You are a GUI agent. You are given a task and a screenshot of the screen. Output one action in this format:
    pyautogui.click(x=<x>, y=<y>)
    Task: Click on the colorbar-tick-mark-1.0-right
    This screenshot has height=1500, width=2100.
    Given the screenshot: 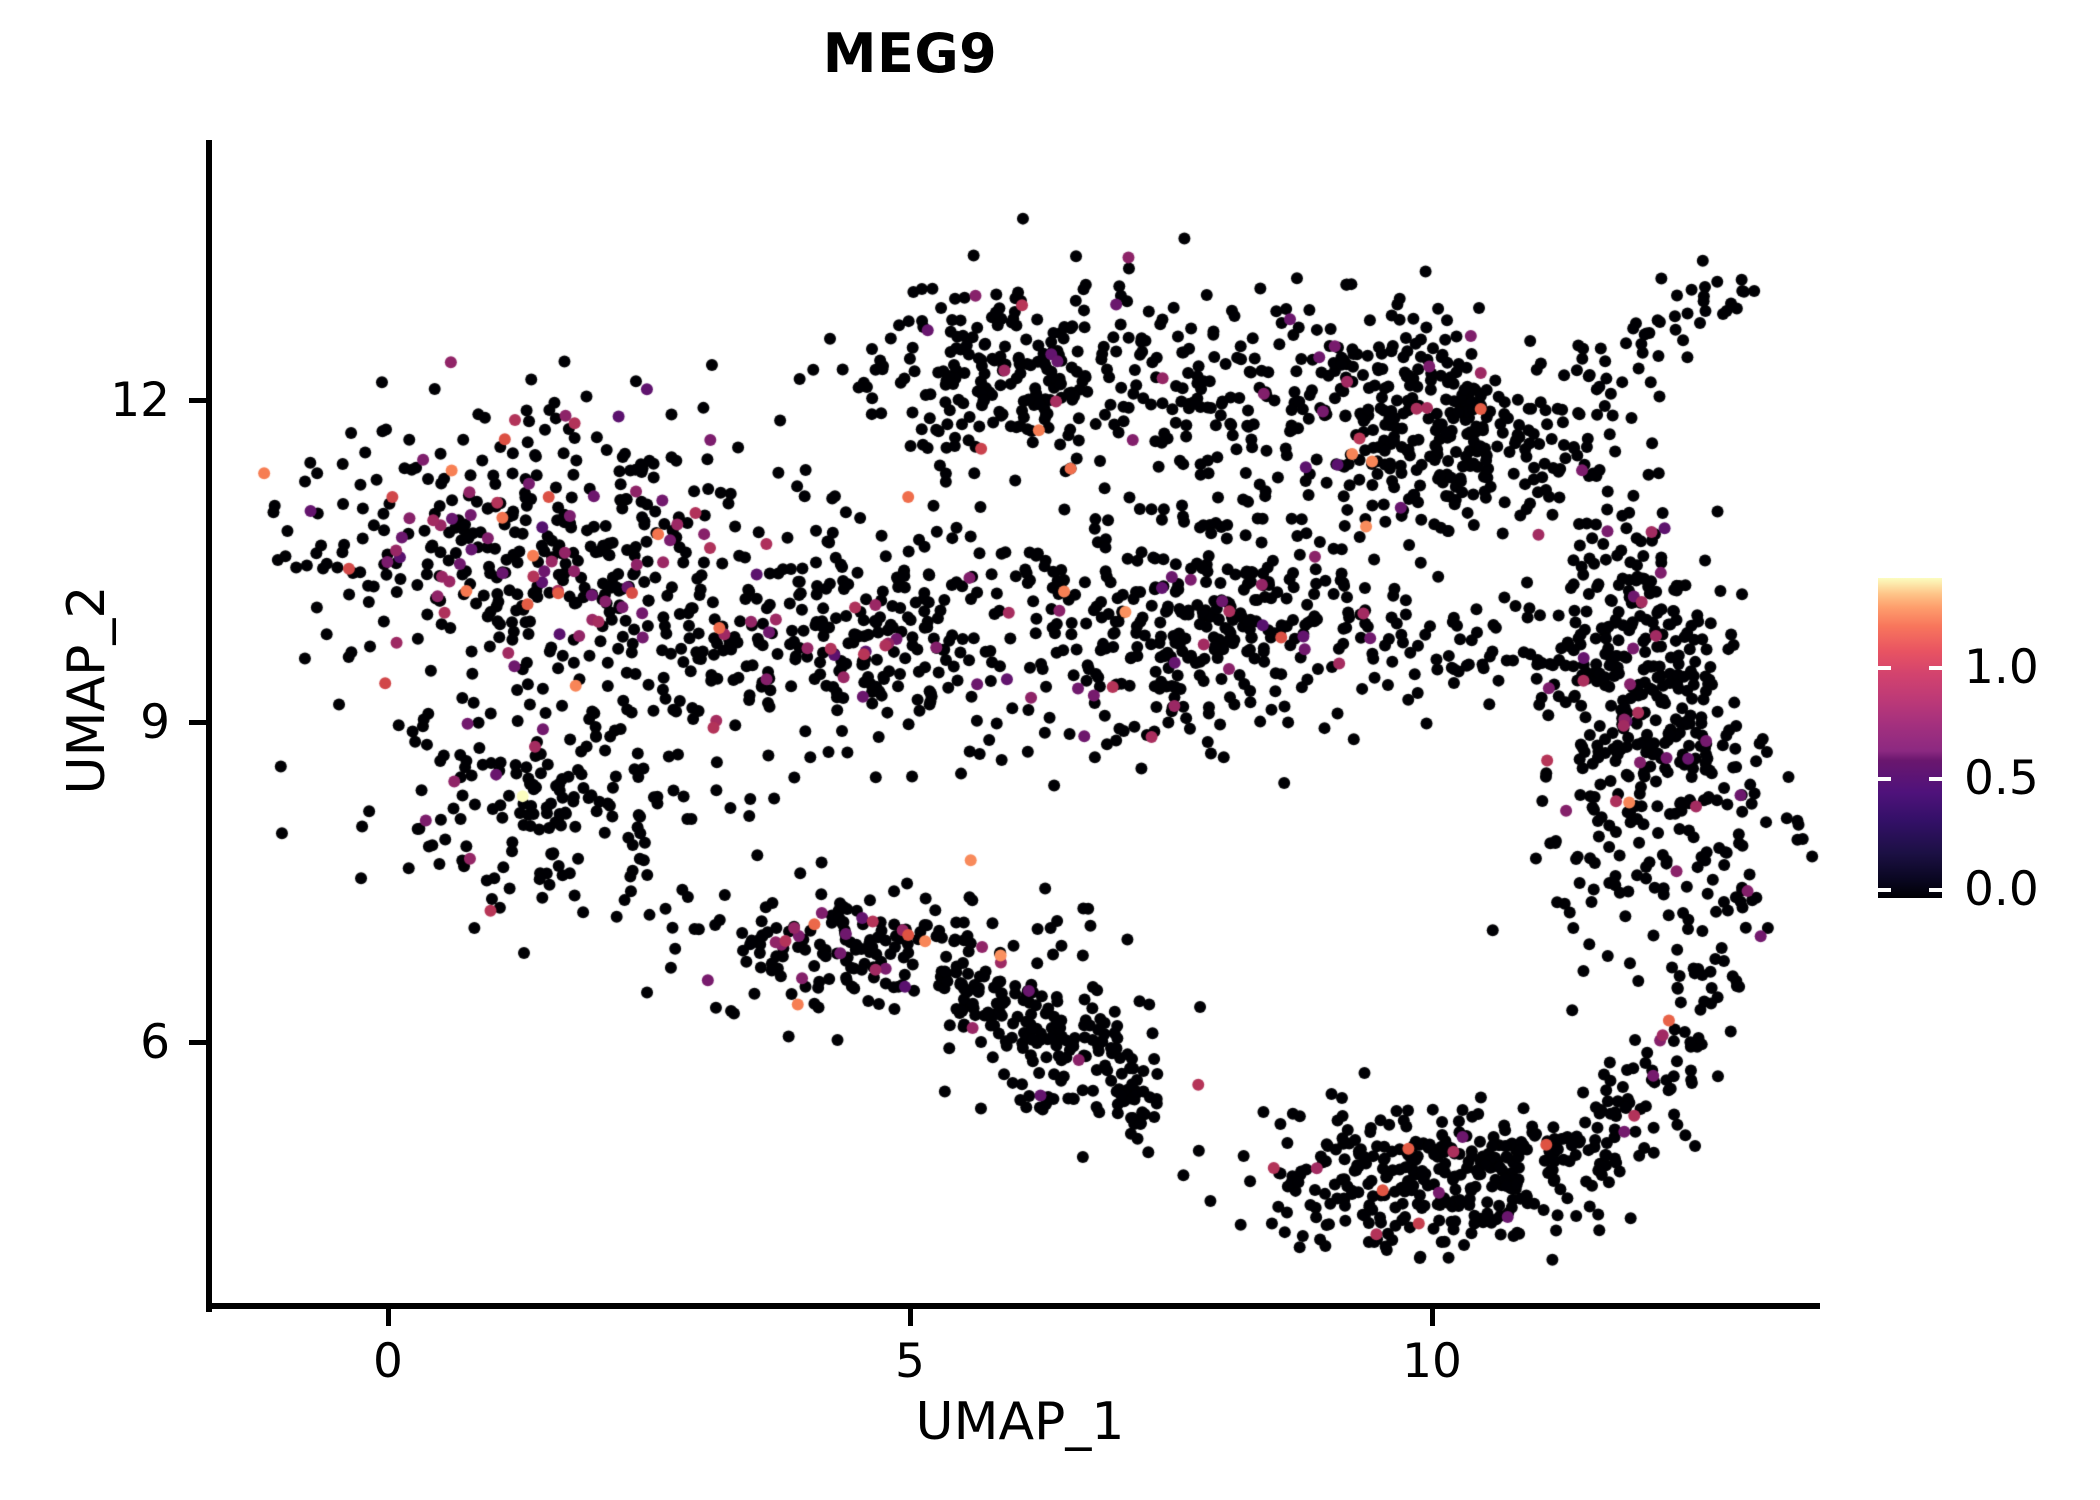 What is the action you would take?
    pyautogui.click(x=1935, y=668)
    